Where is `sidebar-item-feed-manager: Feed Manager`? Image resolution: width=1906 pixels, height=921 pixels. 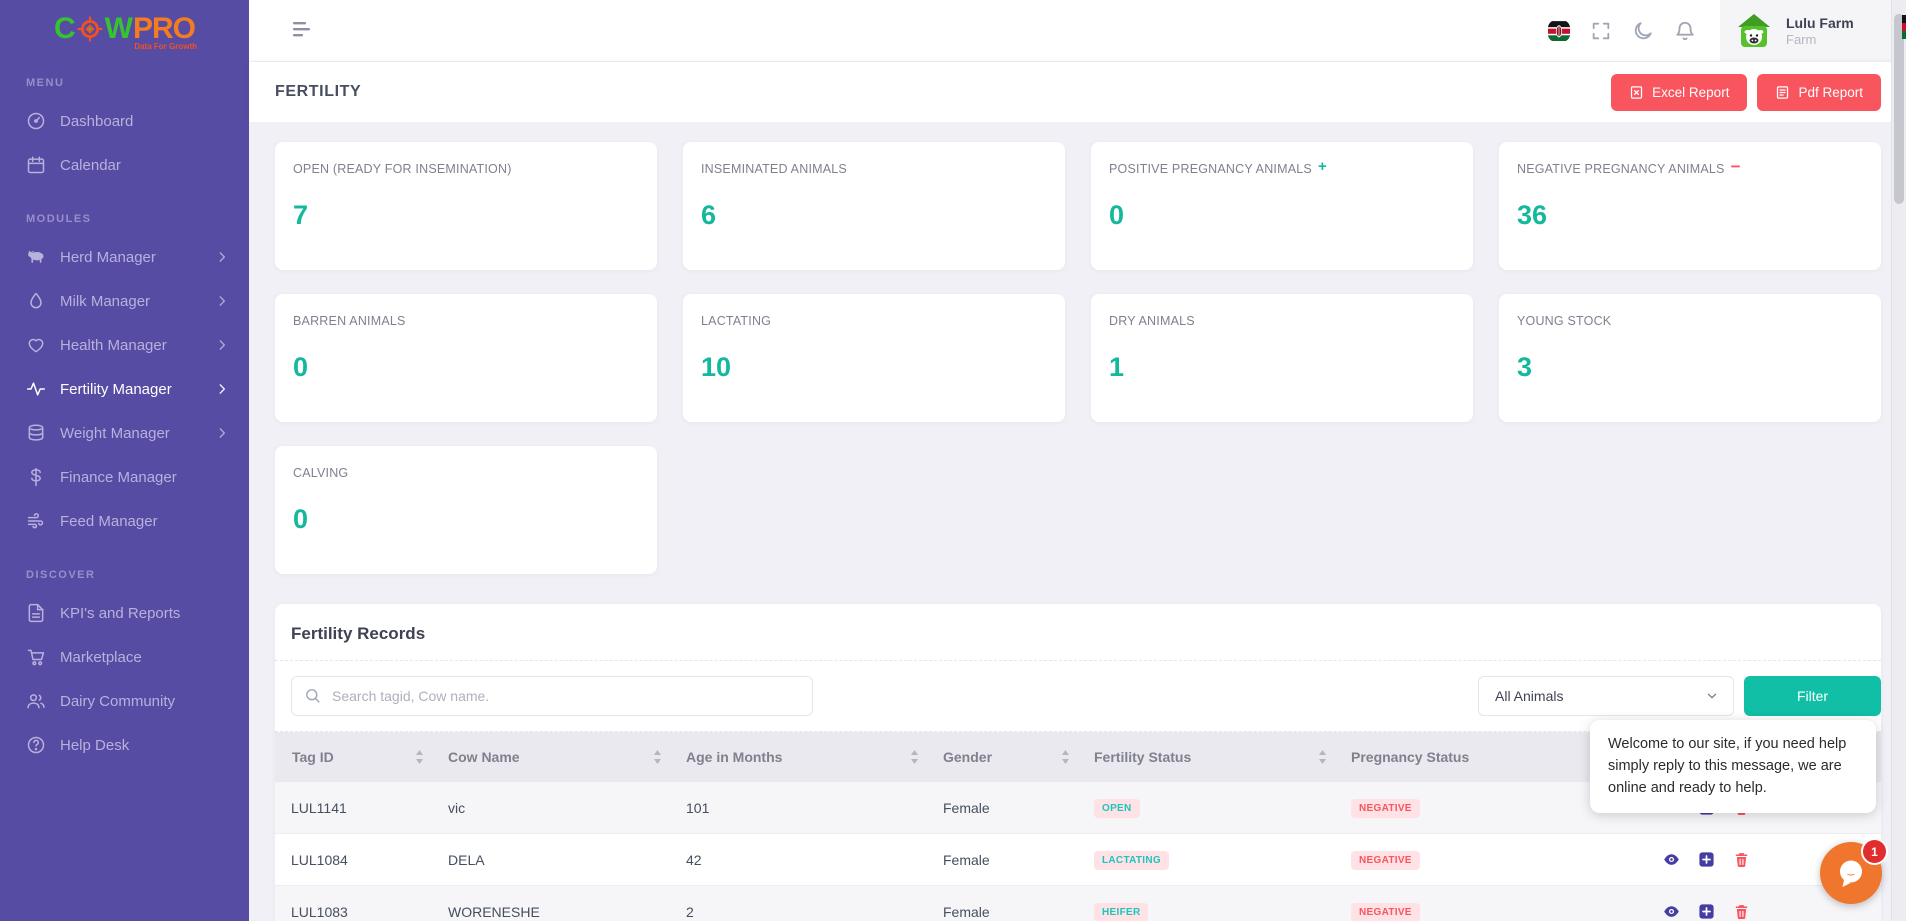 sidebar-item-feed-manager: Feed Manager is located at coordinates (124, 521).